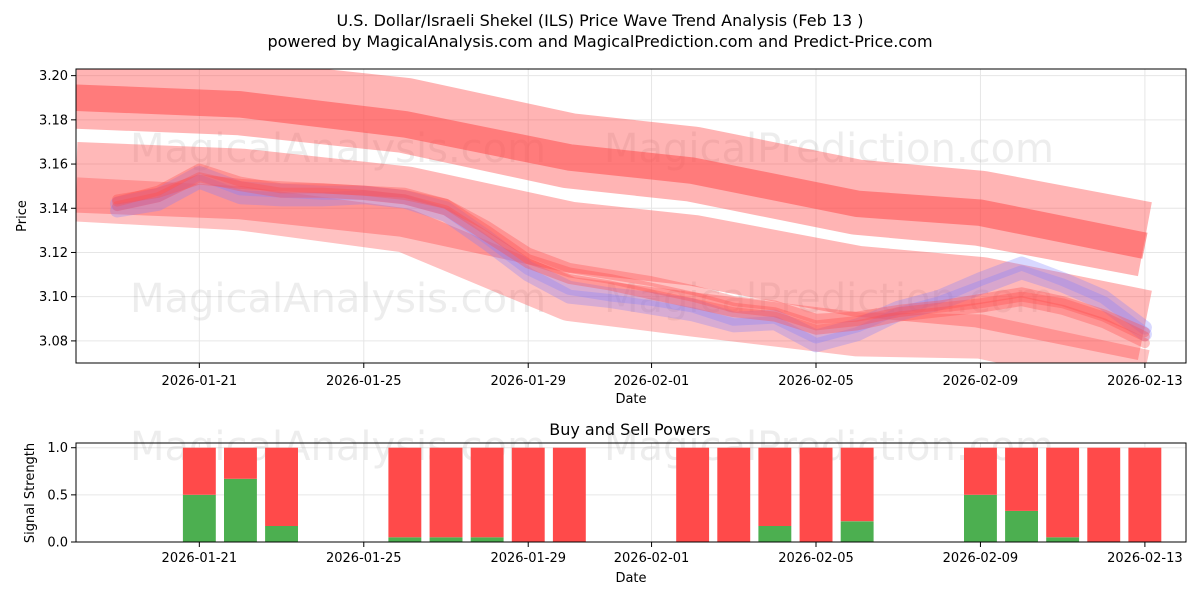 This screenshot has height=604, width=1200. Describe the element at coordinates (630, 578) in the screenshot. I see `signal-x-label: Date` at that location.